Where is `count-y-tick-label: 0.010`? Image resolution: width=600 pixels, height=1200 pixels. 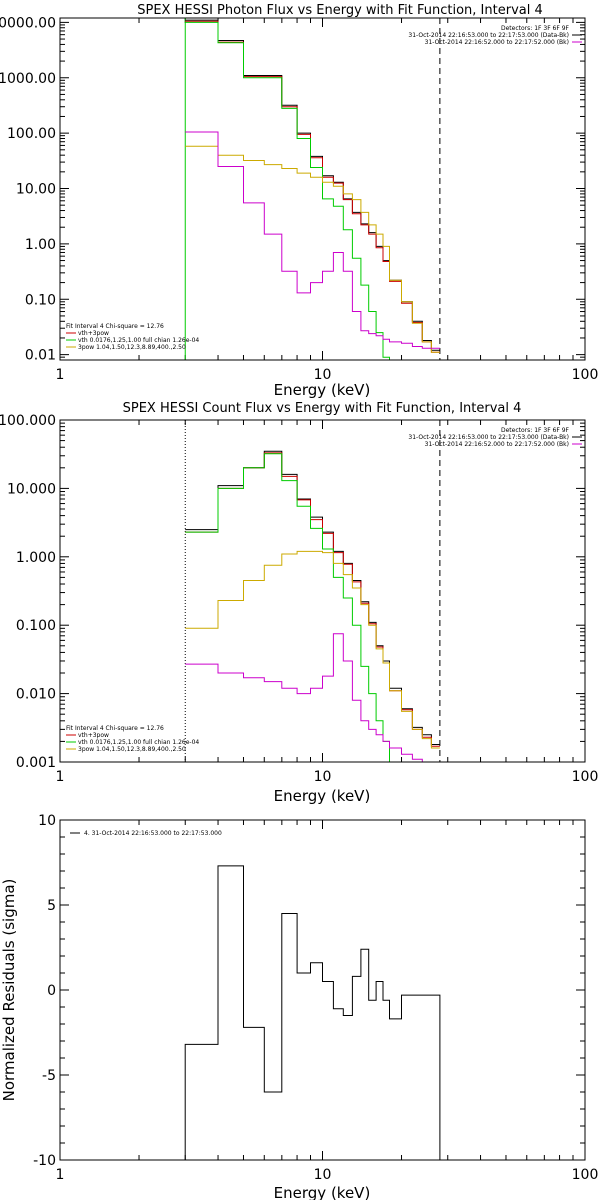
count-y-tick-label: 0.010 is located at coordinates (36, 695).